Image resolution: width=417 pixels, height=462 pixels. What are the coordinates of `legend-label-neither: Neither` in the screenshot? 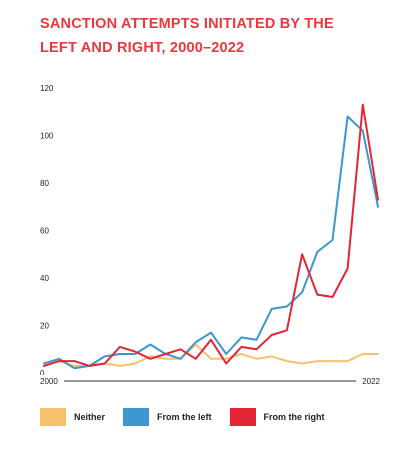 It's located at (90, 417).